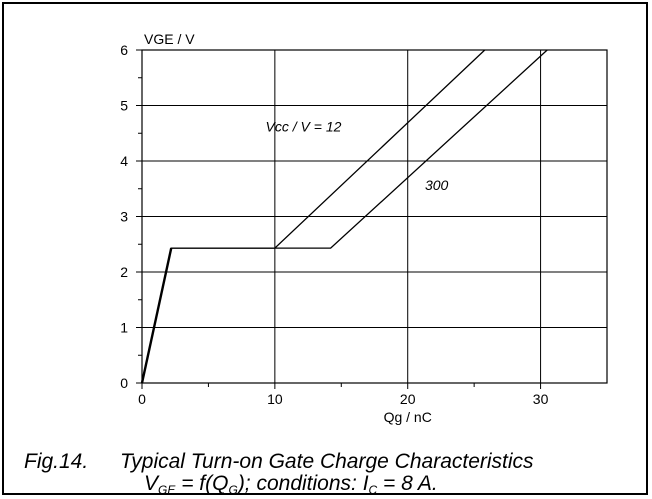 This screenshot has height=499, width=652. Describe the element at coordinates (275, 399) in the screenshot. I see `x-tick-label: 10` at that location.